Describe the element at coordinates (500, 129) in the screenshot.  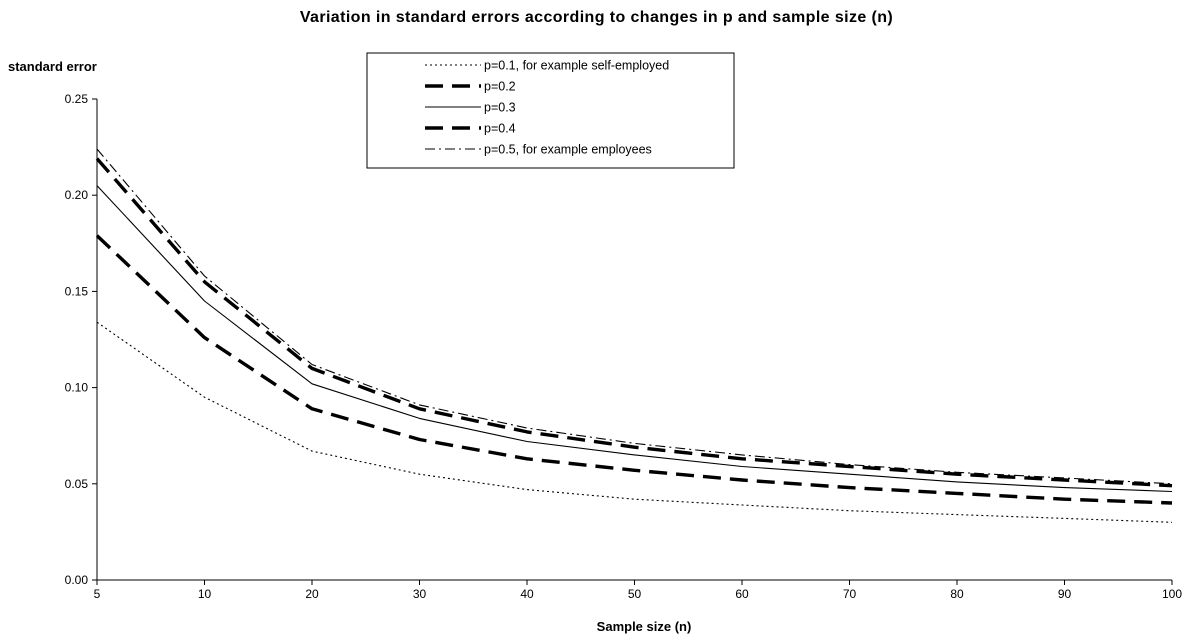
I see `legend-label-4: p=0.4` at that location.